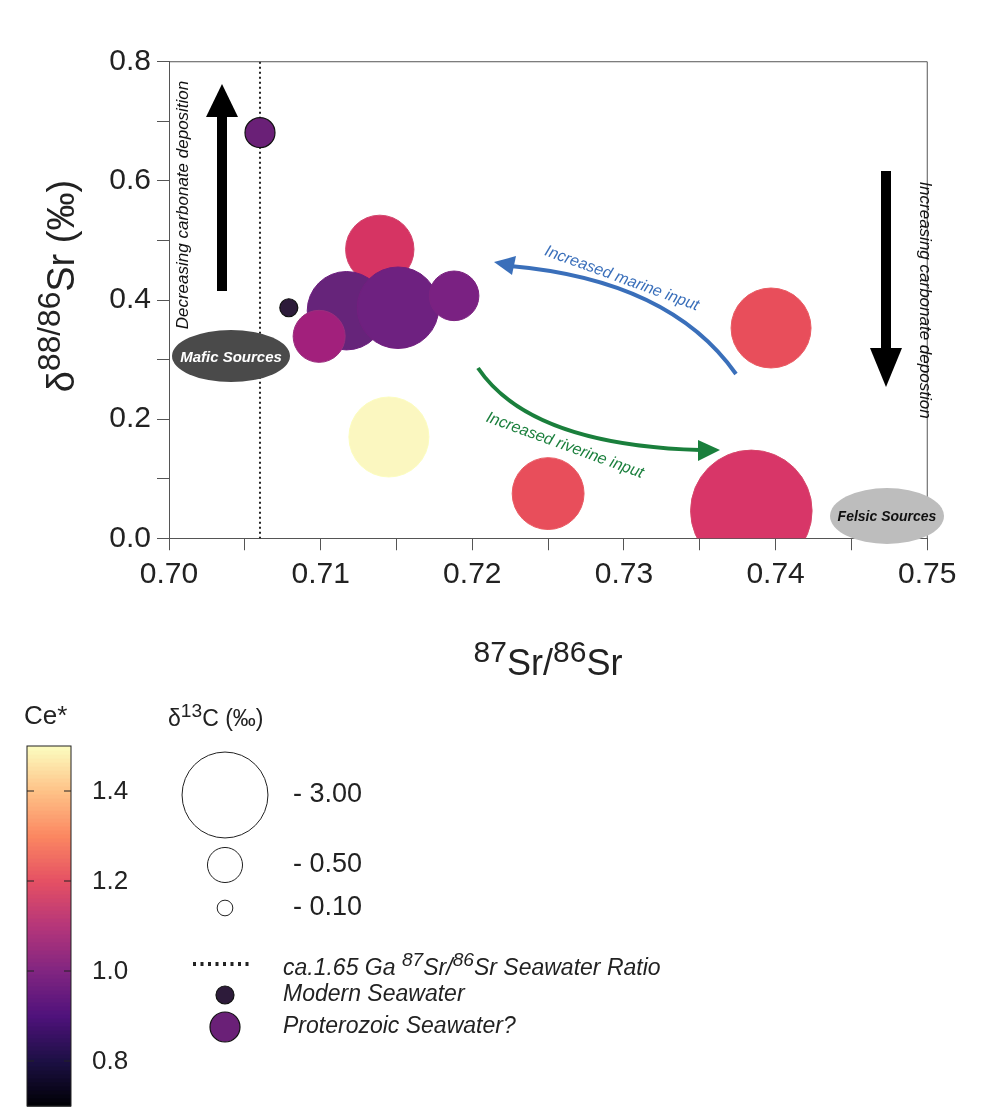 The height and width of the screenshot is (1113, 989). Describe the element at coordinates (130, 298) in the screenshot. I see `y-tick-label: 0.4` at that location.